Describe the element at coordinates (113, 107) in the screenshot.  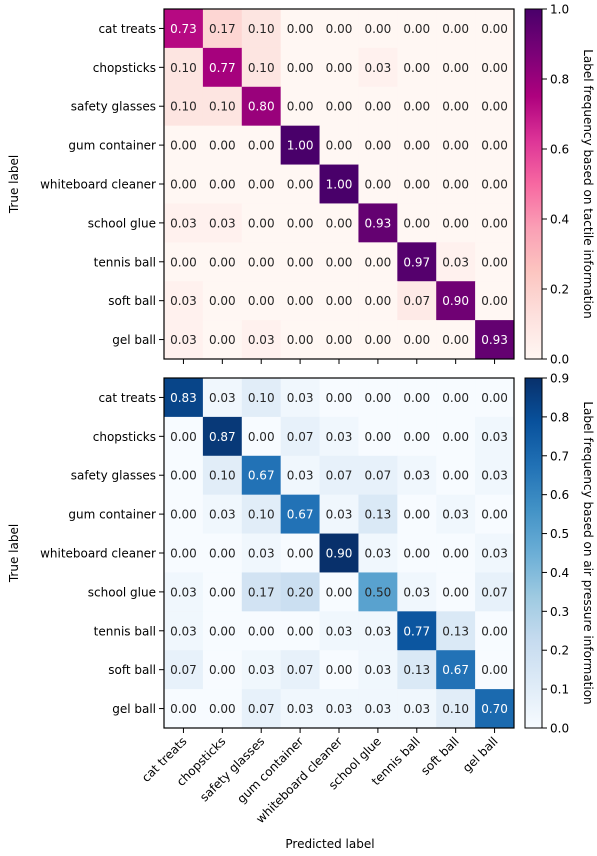
I see `y-tick-label: safety glasses` at that location.